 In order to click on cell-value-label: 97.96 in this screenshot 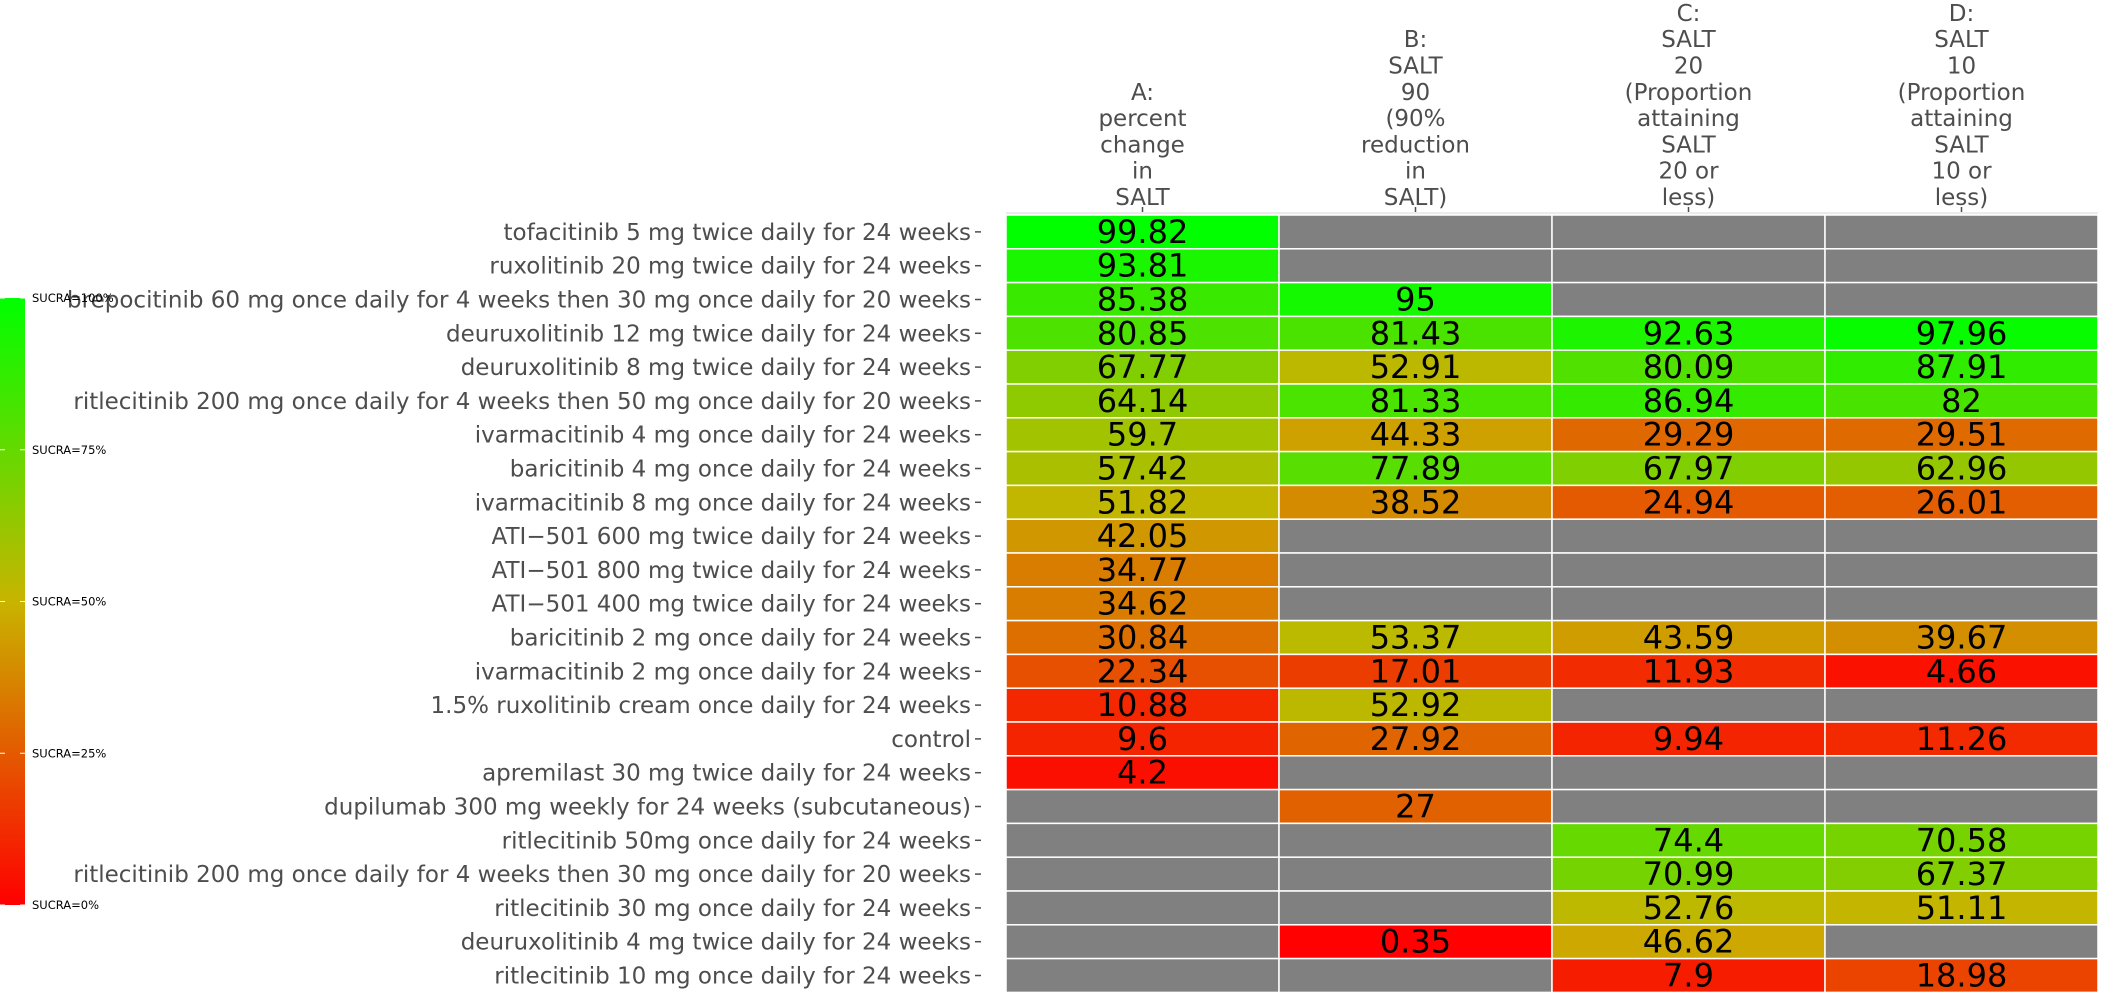, I will do `click(1962, 333)`.